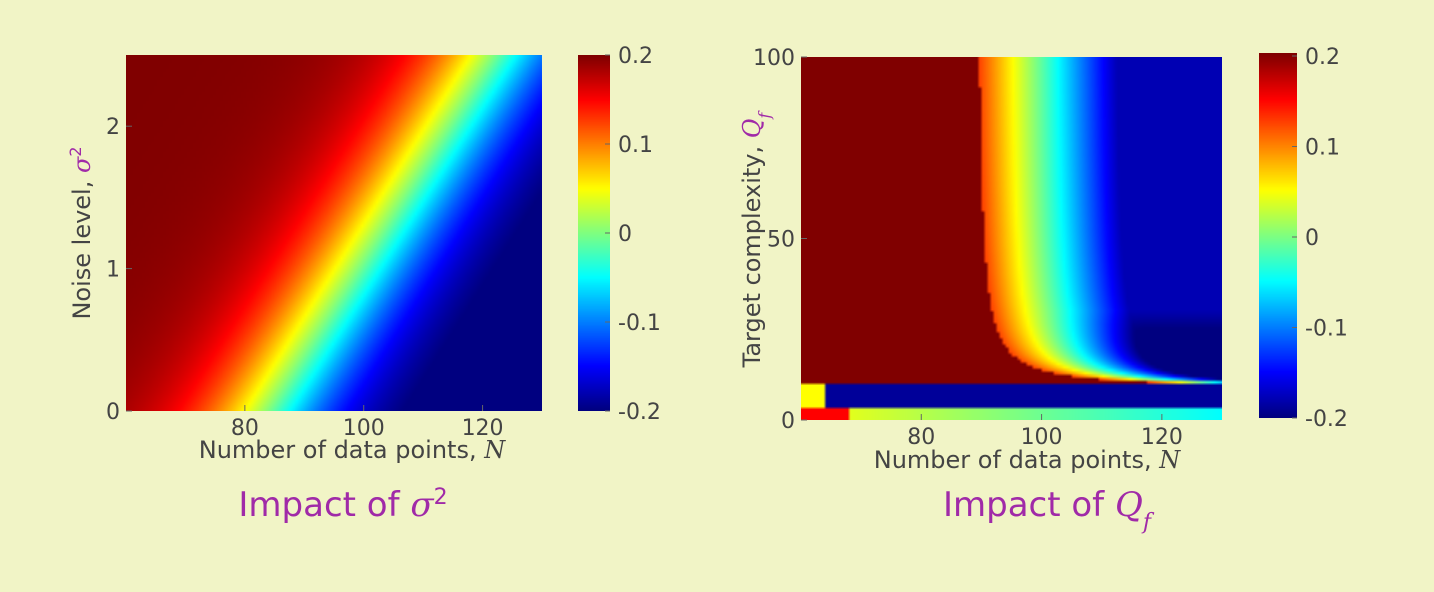 The height and width of the screenshot is (592, 1434). I want to click on right-colorbar, so click(1278, 235).